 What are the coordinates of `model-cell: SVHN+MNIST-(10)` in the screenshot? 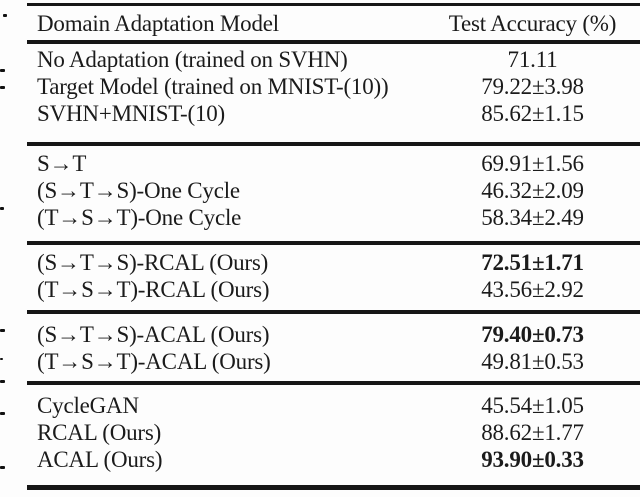 It's located at (131, 113).